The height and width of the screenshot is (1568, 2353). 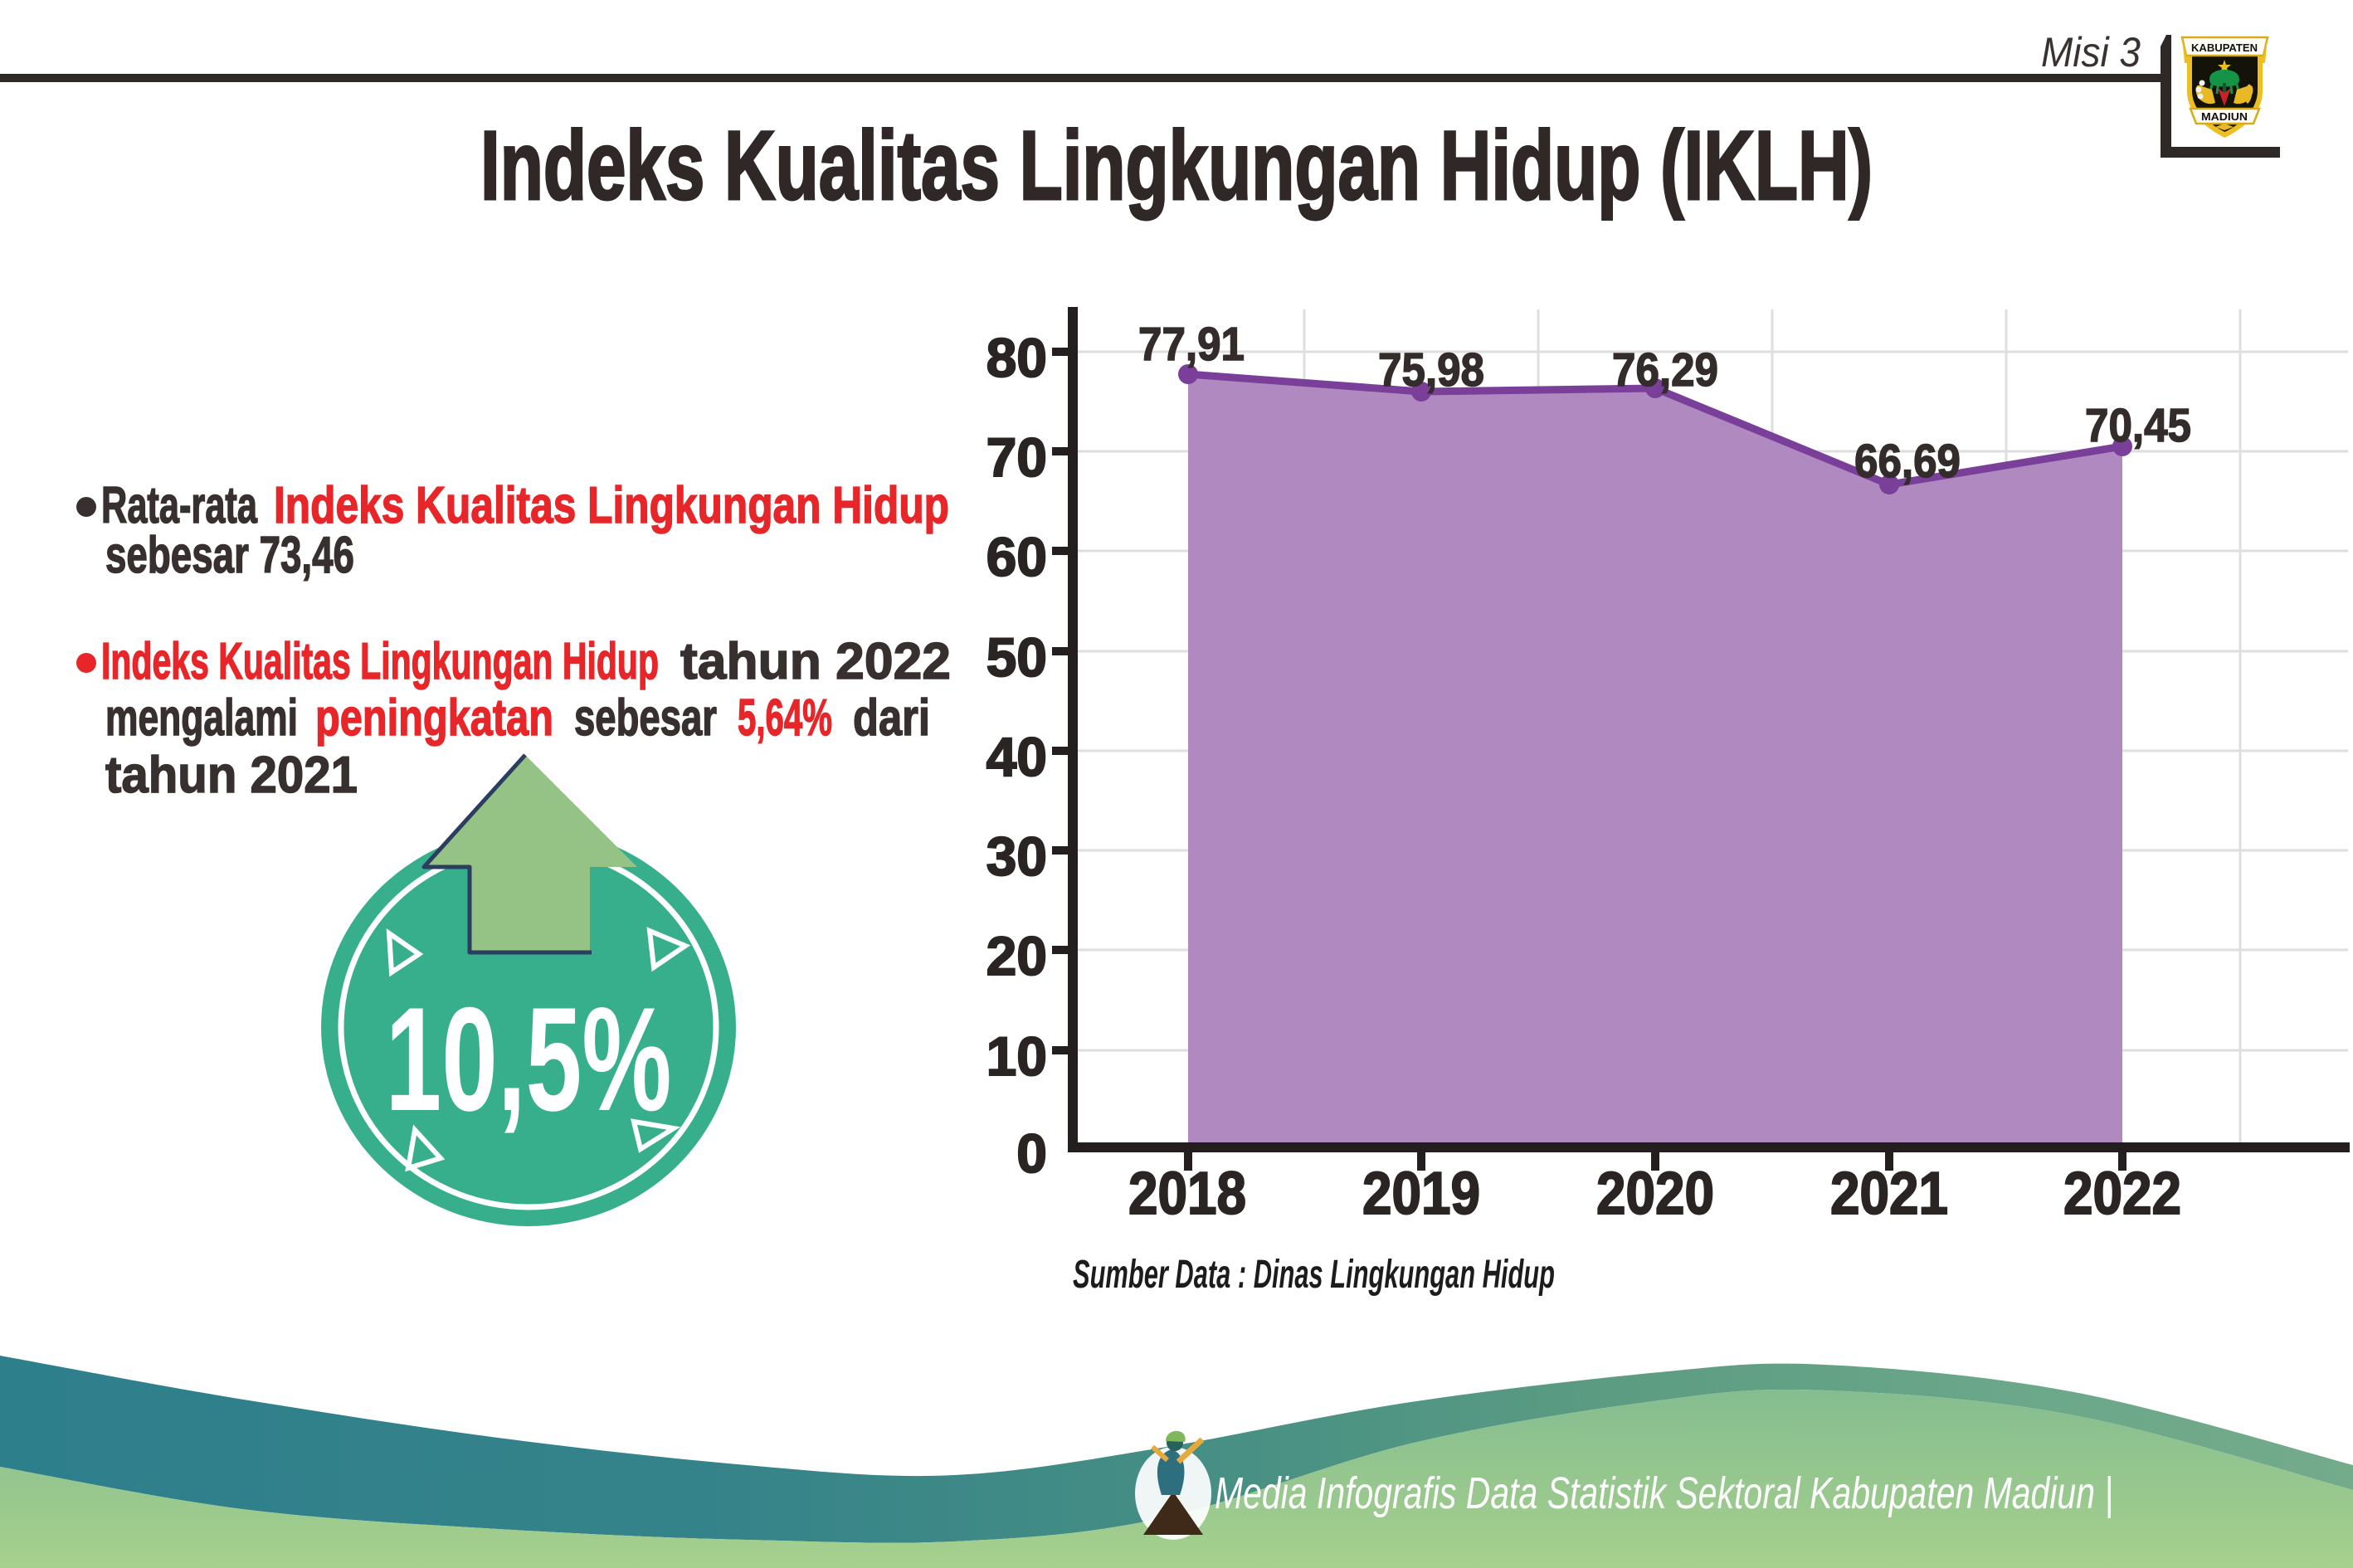 What do you see at coordinates (2091, 52) in the screenshot?
I see `svg-text: Misi 3` at bounding box center [2091, 52].